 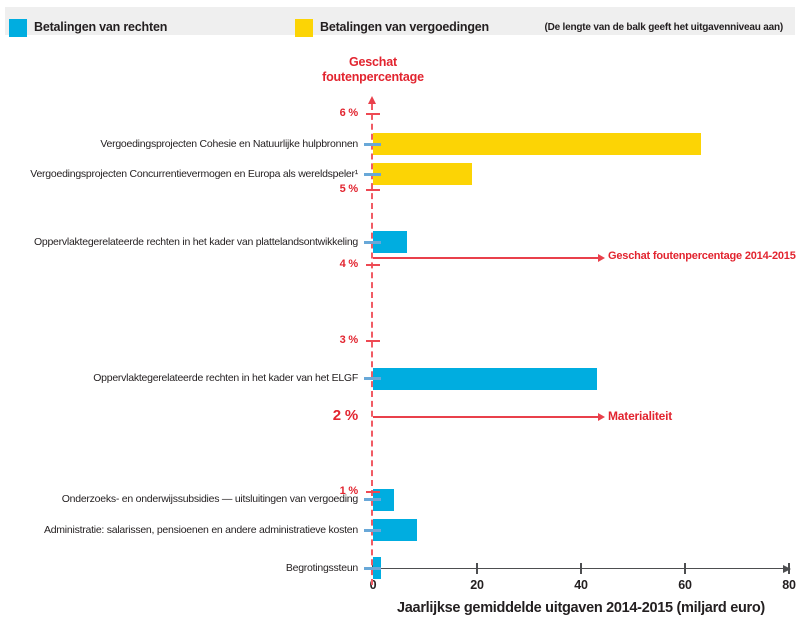 What do you see at coordinates (477, 585) in the screenshot?
I see `x-axis-tick-label: 20` at bounding box center [477, 585].